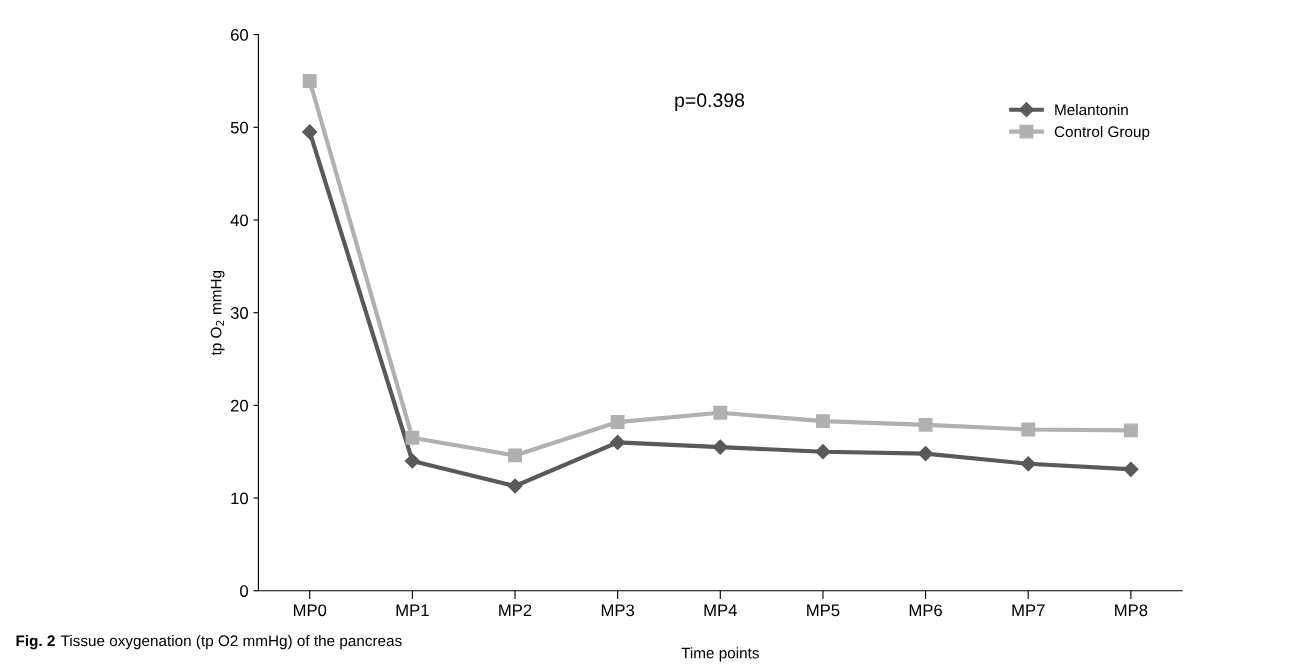  Describe the element at coordinates (515, 610) in the screenshot. I see `x-tick-label: MP2` at that location.